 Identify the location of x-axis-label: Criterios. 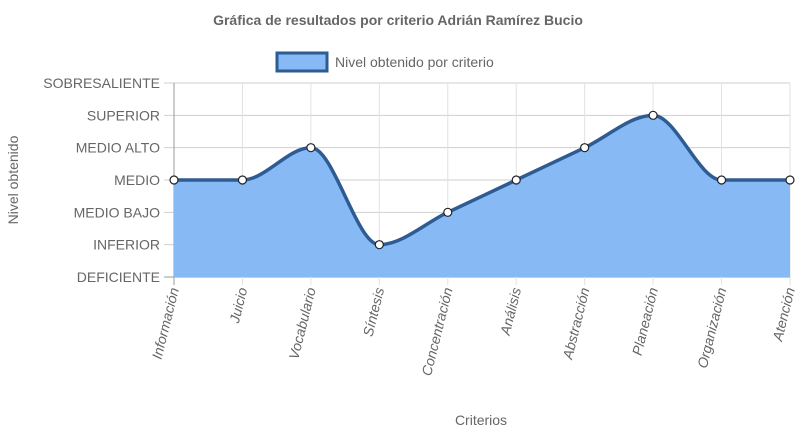
(481, 420).